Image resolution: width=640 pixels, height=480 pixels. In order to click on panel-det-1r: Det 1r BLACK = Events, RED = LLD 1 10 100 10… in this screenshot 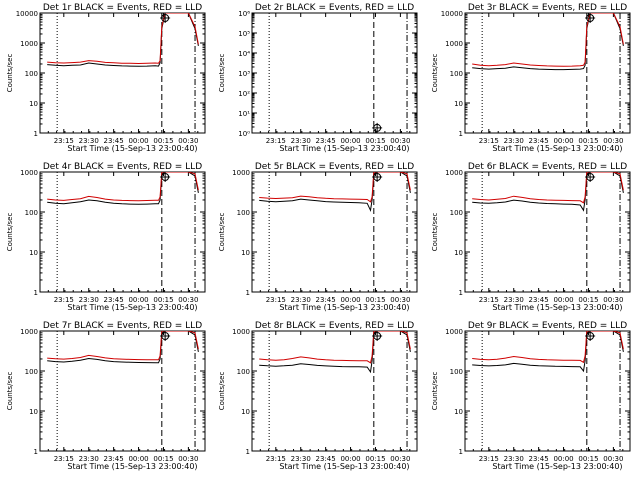, I will do `click(106, 78)`.